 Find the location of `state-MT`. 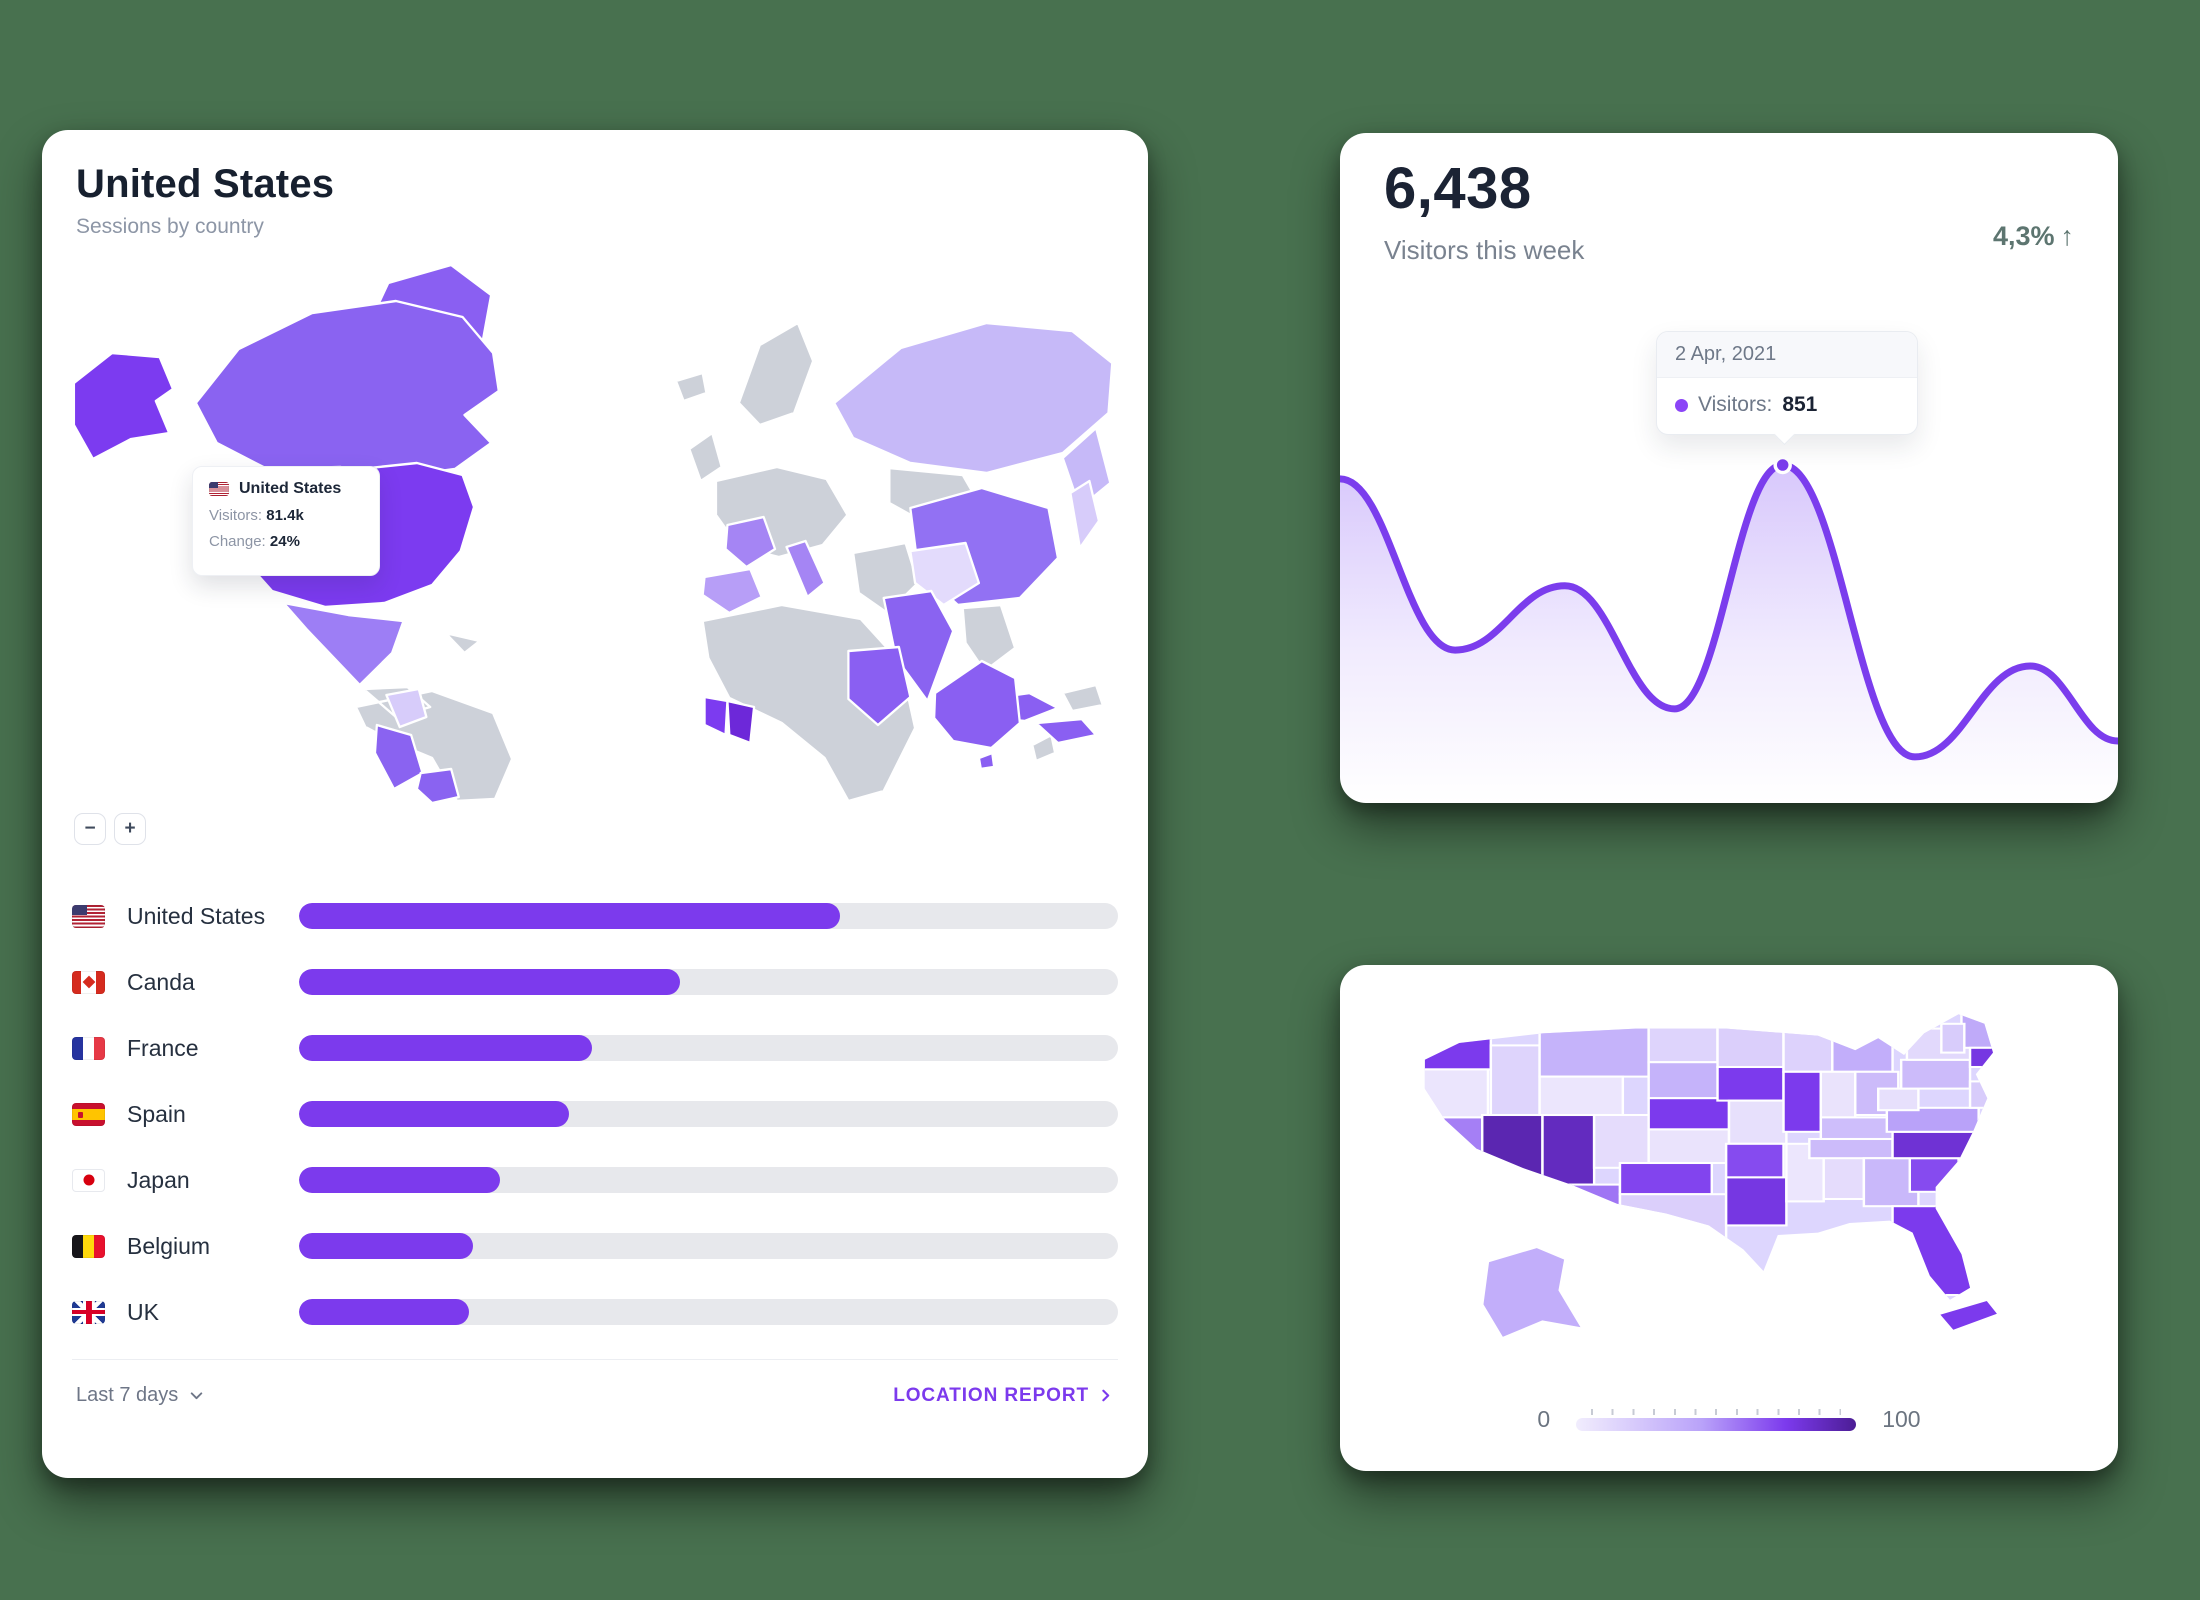

state-MT is located at coordinates (1594, 1051).